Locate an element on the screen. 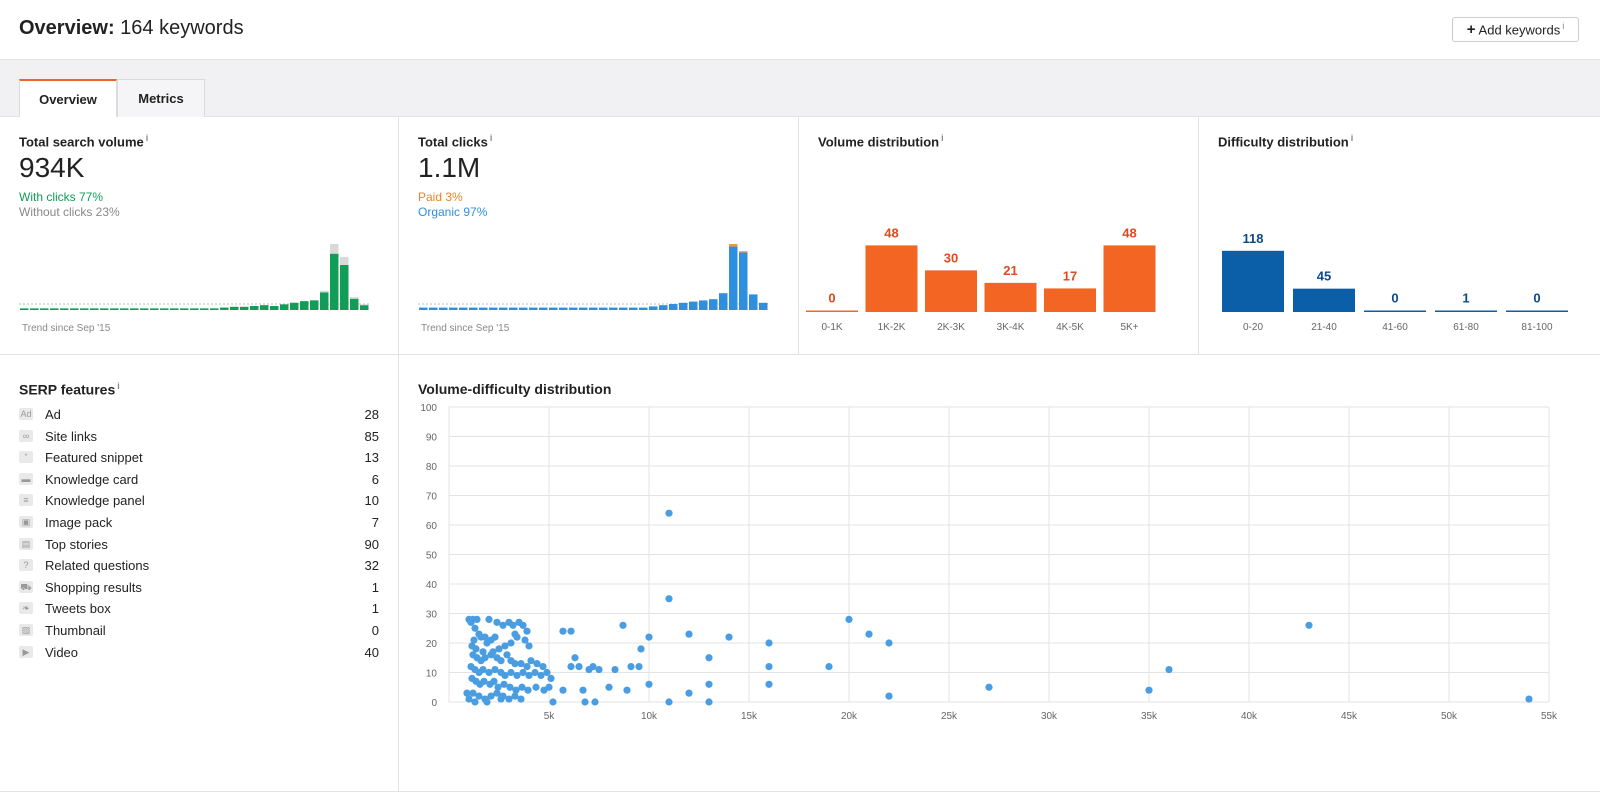 Image resolution: width=1600 pixels, height=792 pixels. serp-feature-row: ▬ Knowledge card 6 is located at coordinates (199, 480).